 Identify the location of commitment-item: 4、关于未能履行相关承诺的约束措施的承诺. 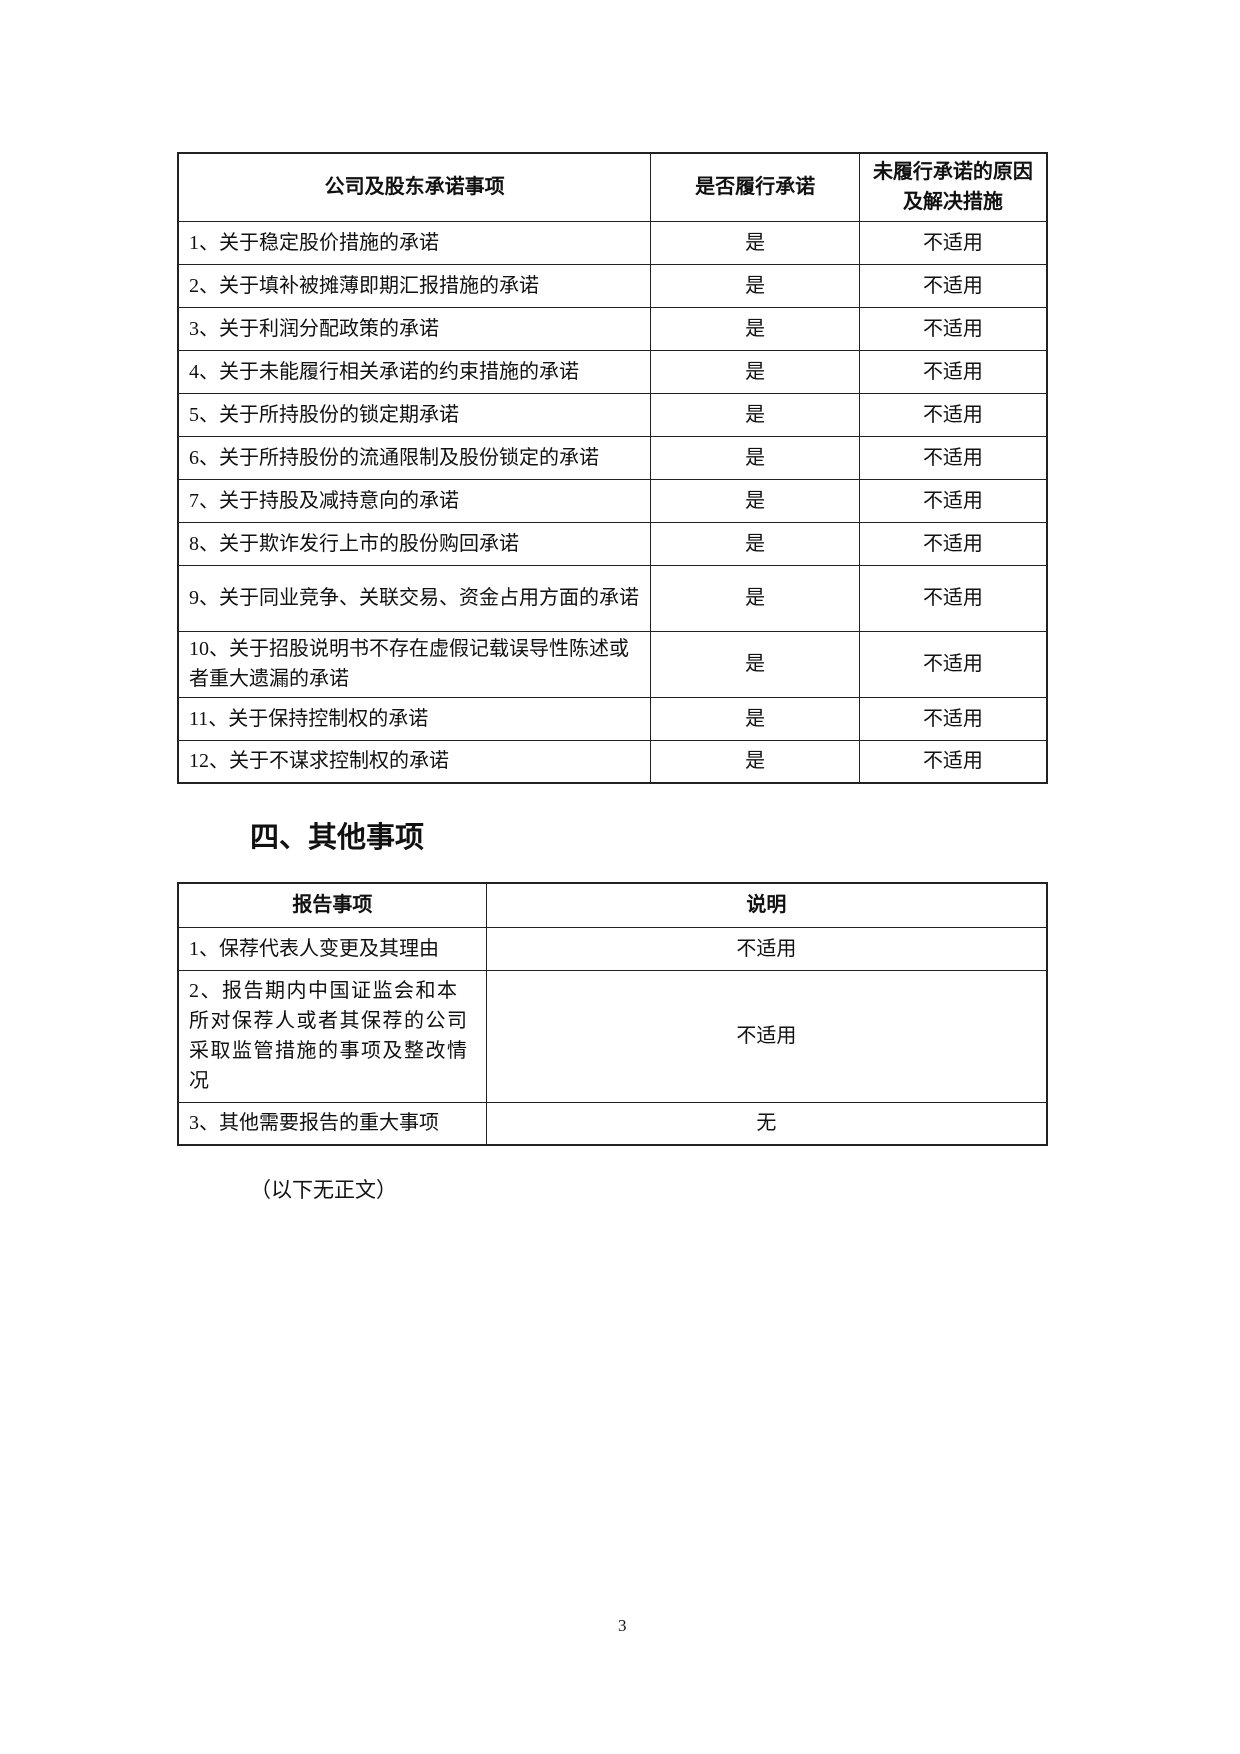
(414, 371).